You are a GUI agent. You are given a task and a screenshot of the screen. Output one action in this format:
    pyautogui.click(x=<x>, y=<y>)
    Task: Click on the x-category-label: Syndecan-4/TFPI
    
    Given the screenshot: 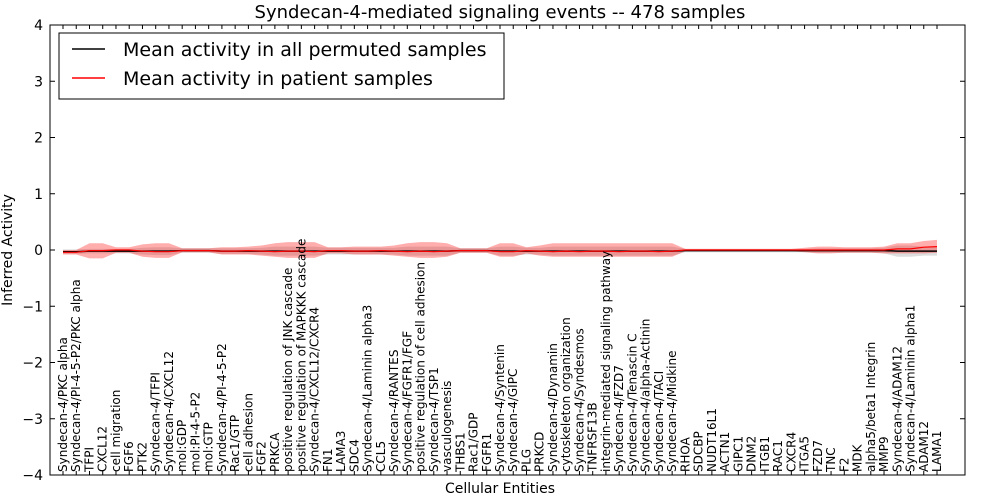 What is the action you would take?
    pyautogui.click(x=156, y=422)
    